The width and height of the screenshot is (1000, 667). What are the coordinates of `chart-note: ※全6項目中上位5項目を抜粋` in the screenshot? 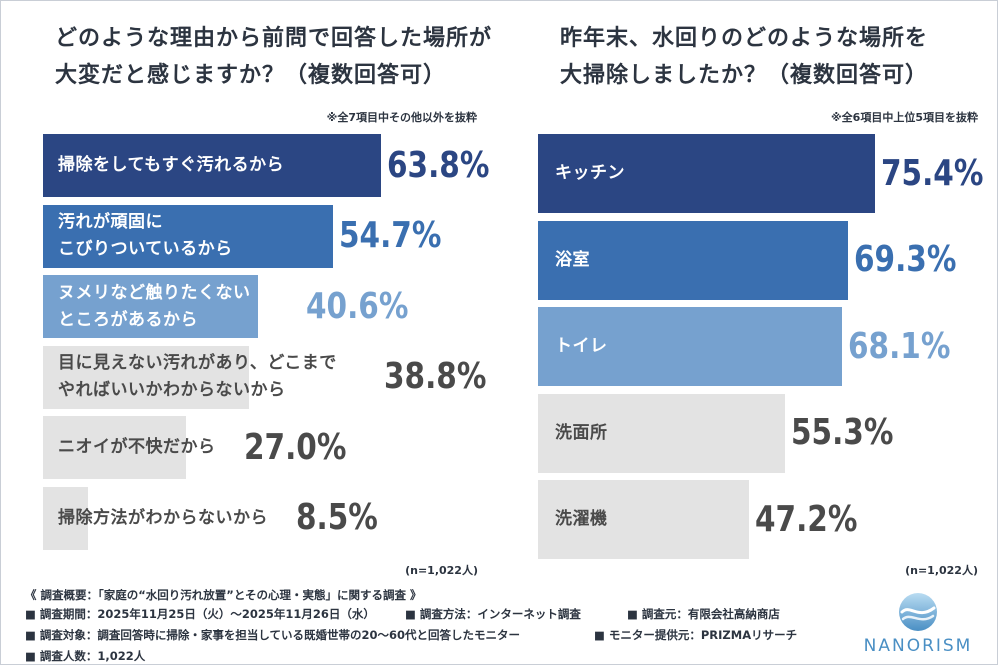 It's located at (904, 117).